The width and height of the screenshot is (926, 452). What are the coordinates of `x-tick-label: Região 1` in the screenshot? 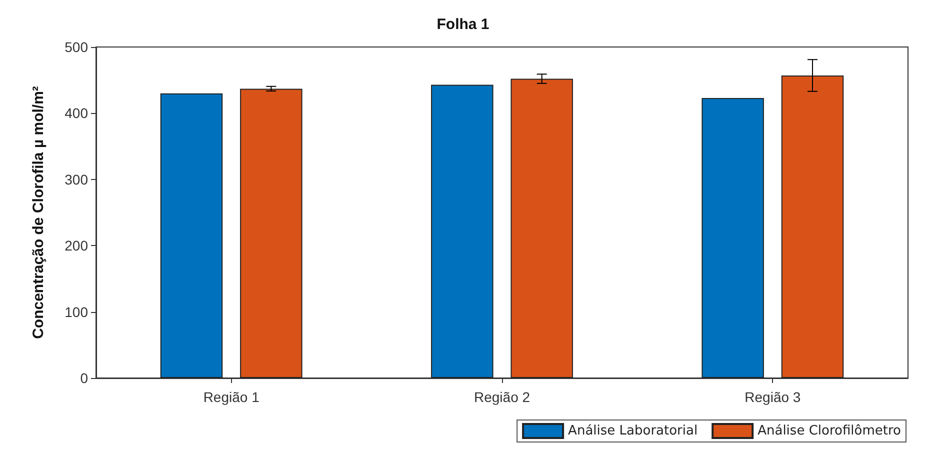 It's located at (231, 397).